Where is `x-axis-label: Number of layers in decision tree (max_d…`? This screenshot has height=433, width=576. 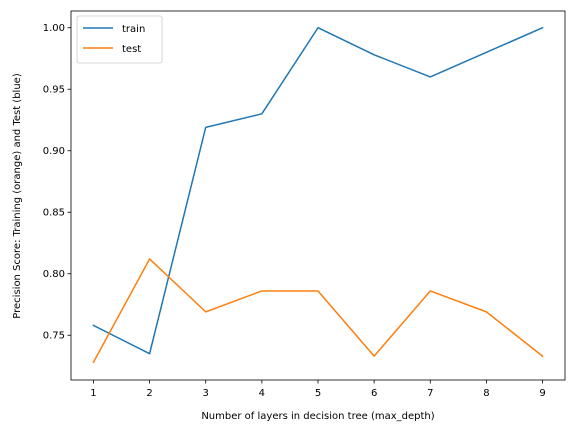 x-axis-label: Number of layers in decision tree (max_d… is located at coordinates (317, 416).